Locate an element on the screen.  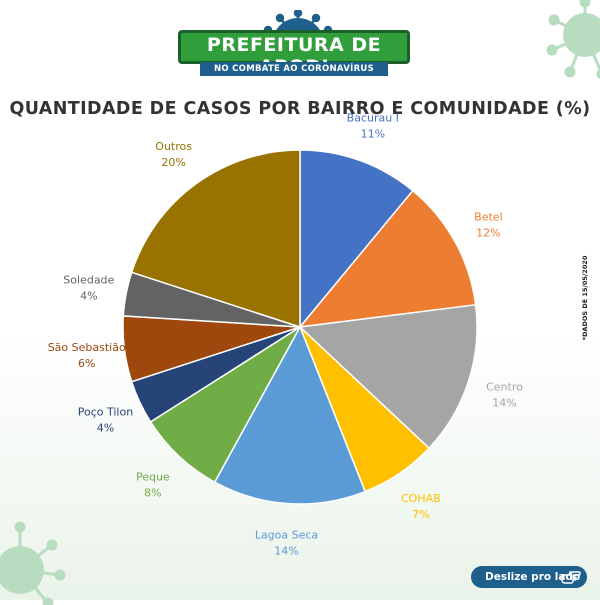
slice-value-label: 20% is located at coordinates (173, 162).